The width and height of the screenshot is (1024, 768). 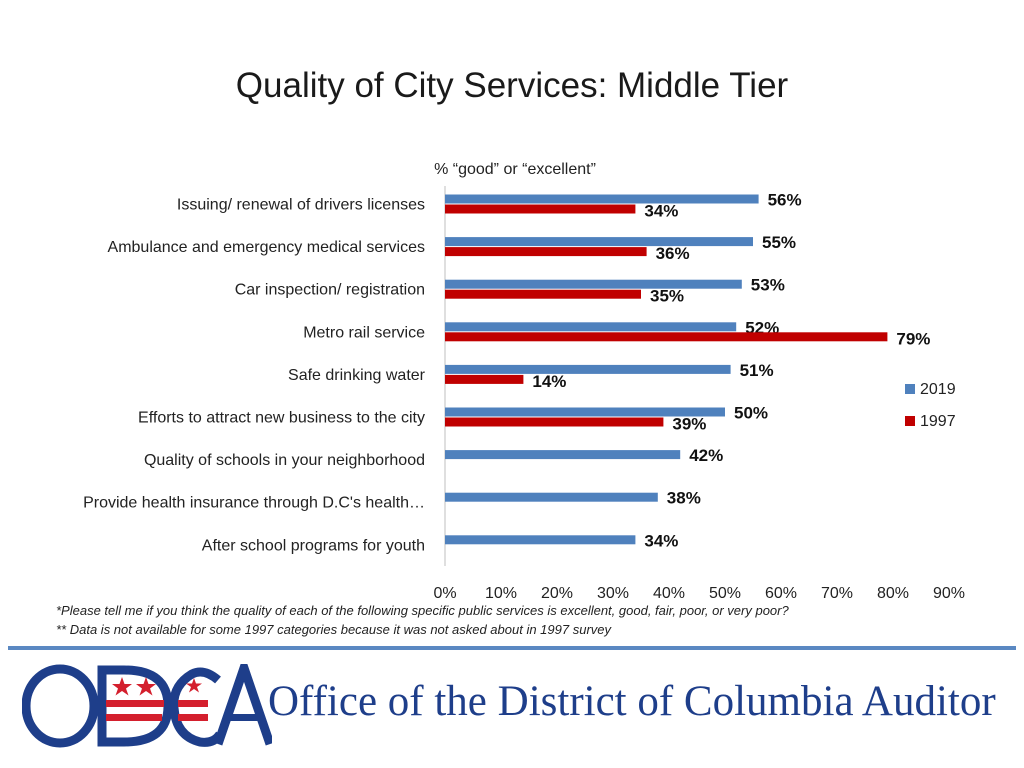 What do you see at coordinates (284, 460) in the screenshot?
I see `category-label: Quality of schools in your neighborhood` at bounding box center [284, 460].